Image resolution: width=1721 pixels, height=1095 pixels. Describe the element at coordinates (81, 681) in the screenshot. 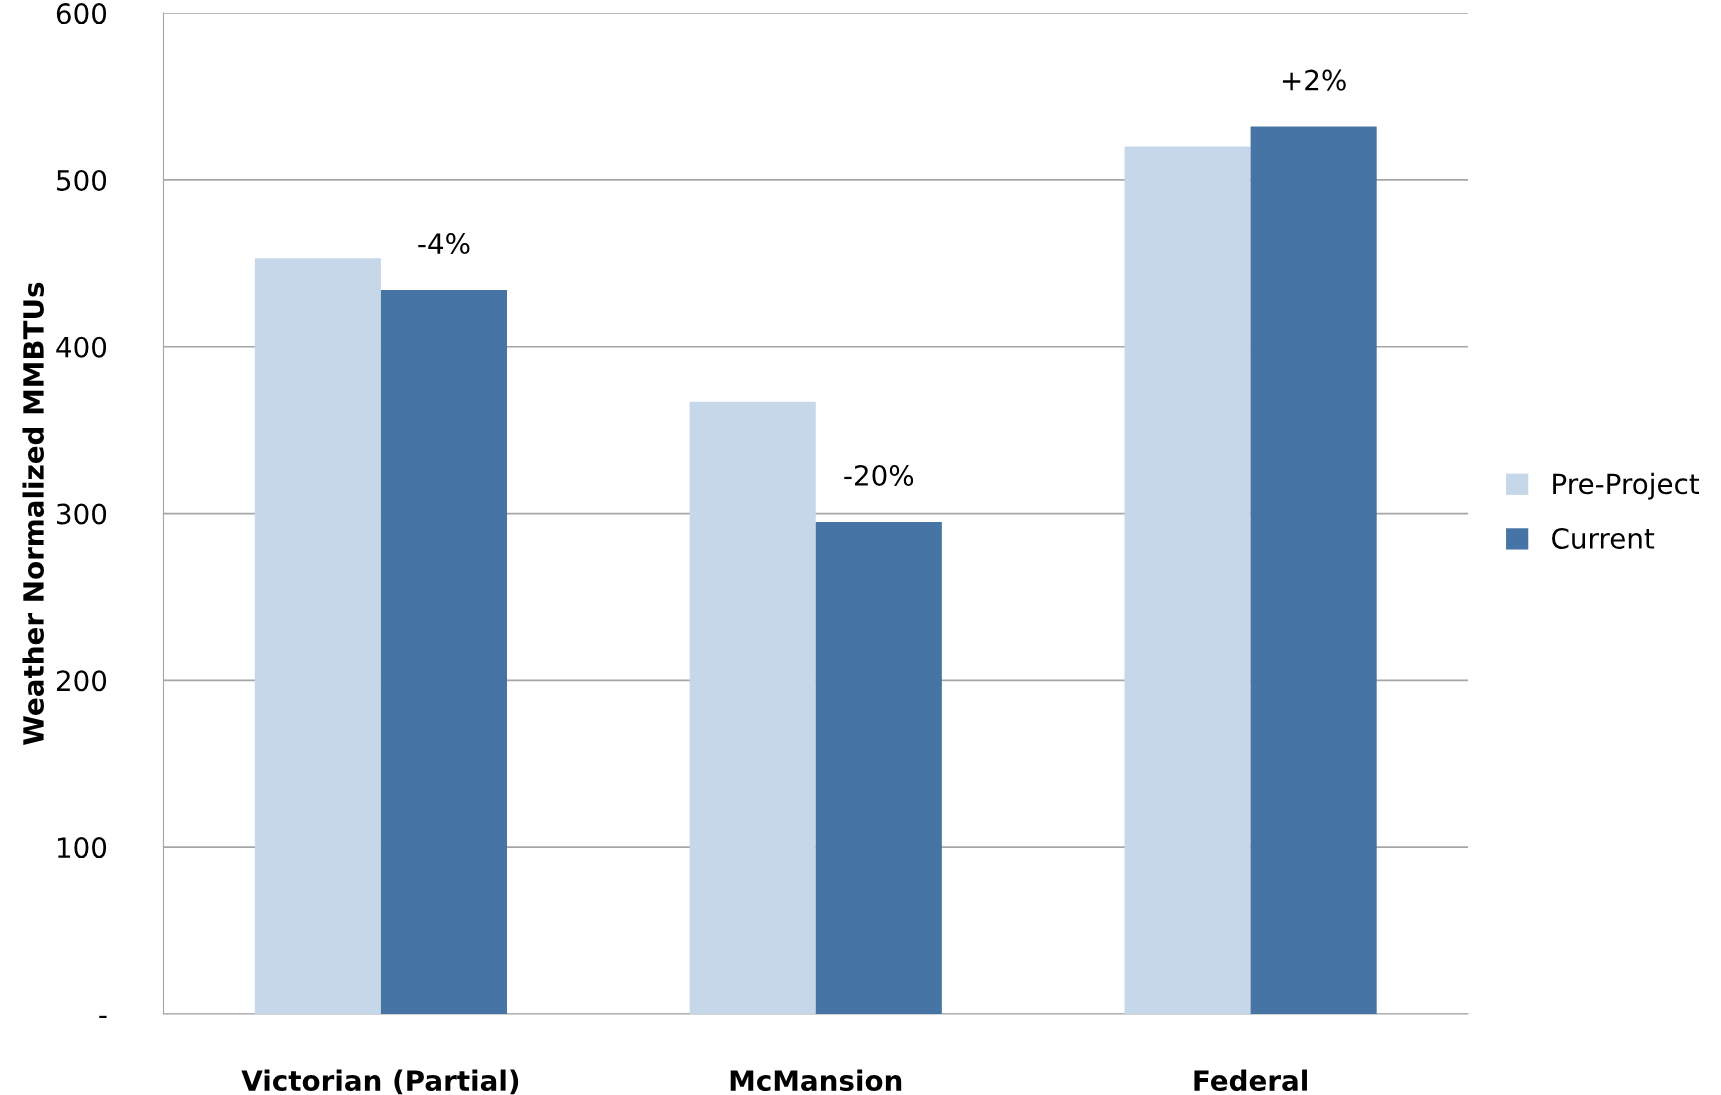

I see `y-tick-label: 200` at that location.